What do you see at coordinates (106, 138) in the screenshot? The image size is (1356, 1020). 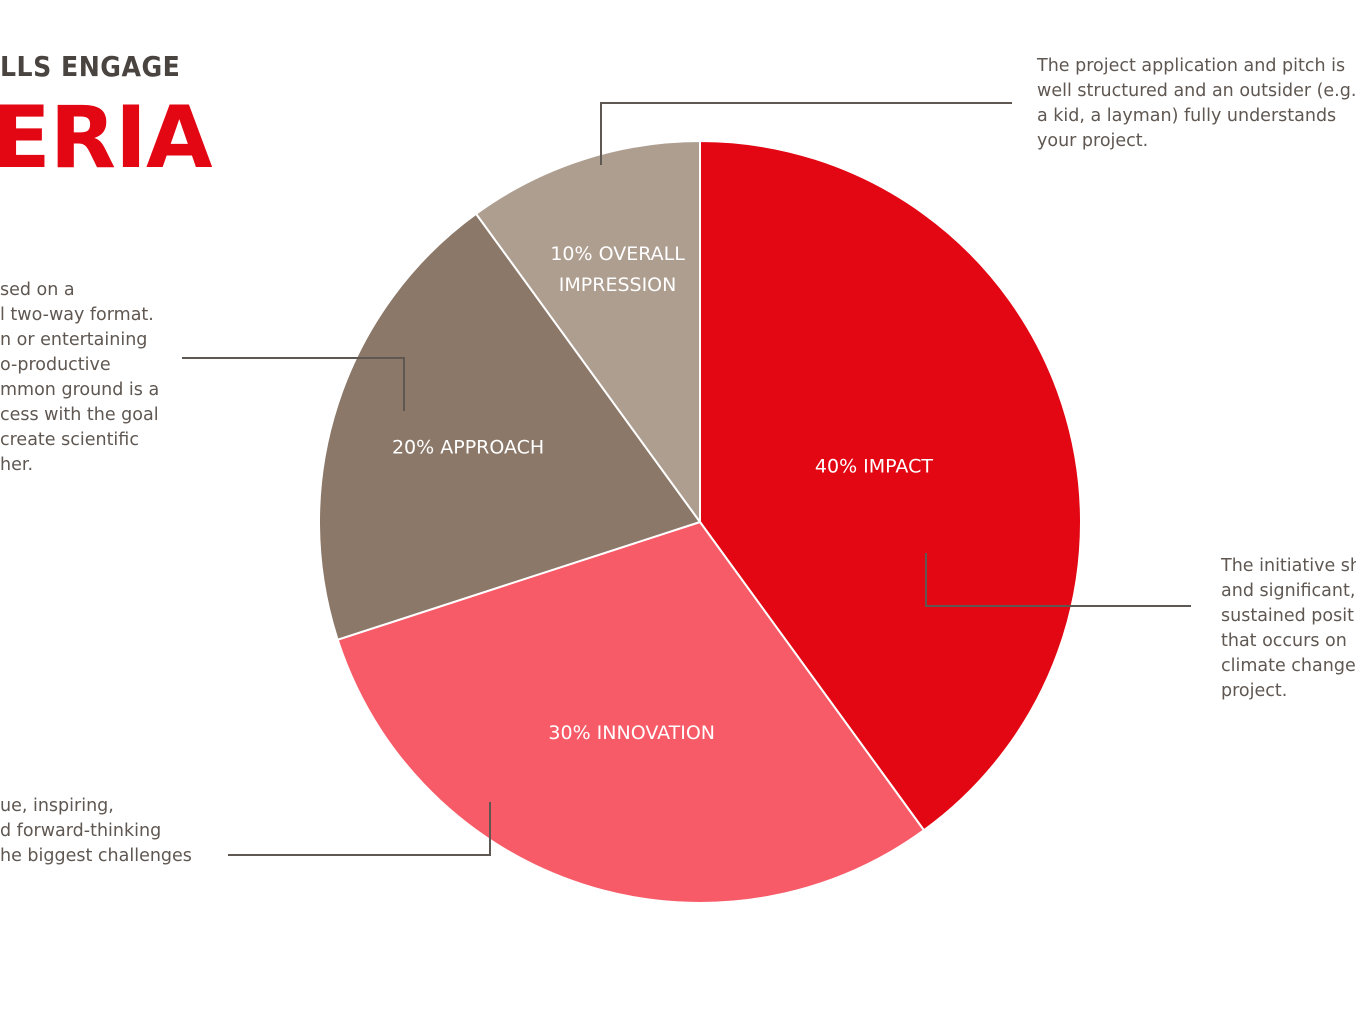 I see `title: ERIA` at bounding box center [106, 138].